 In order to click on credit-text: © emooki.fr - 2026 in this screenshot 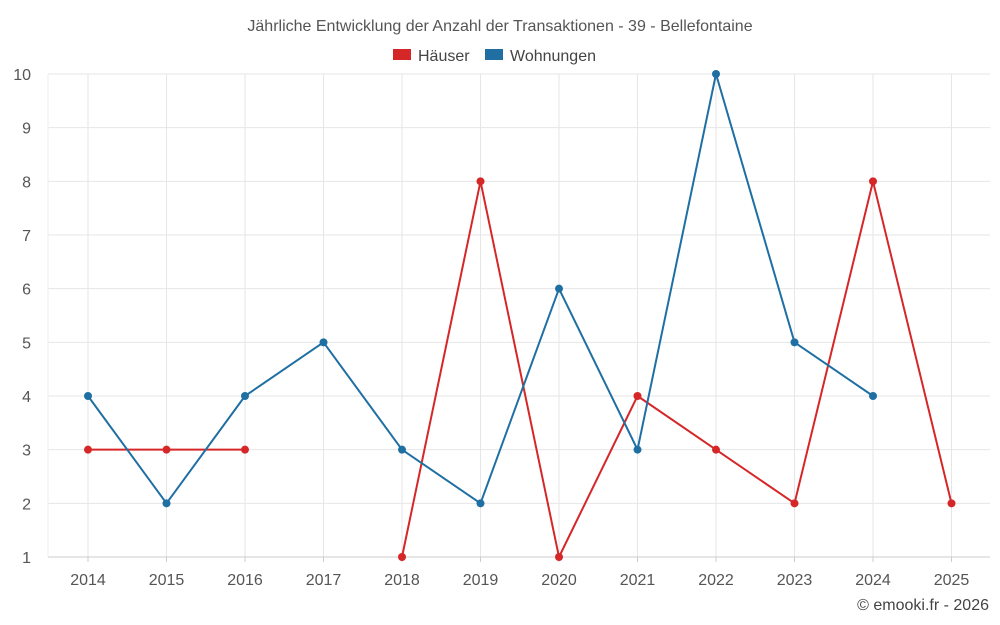, I will do `click(923, 605)`.